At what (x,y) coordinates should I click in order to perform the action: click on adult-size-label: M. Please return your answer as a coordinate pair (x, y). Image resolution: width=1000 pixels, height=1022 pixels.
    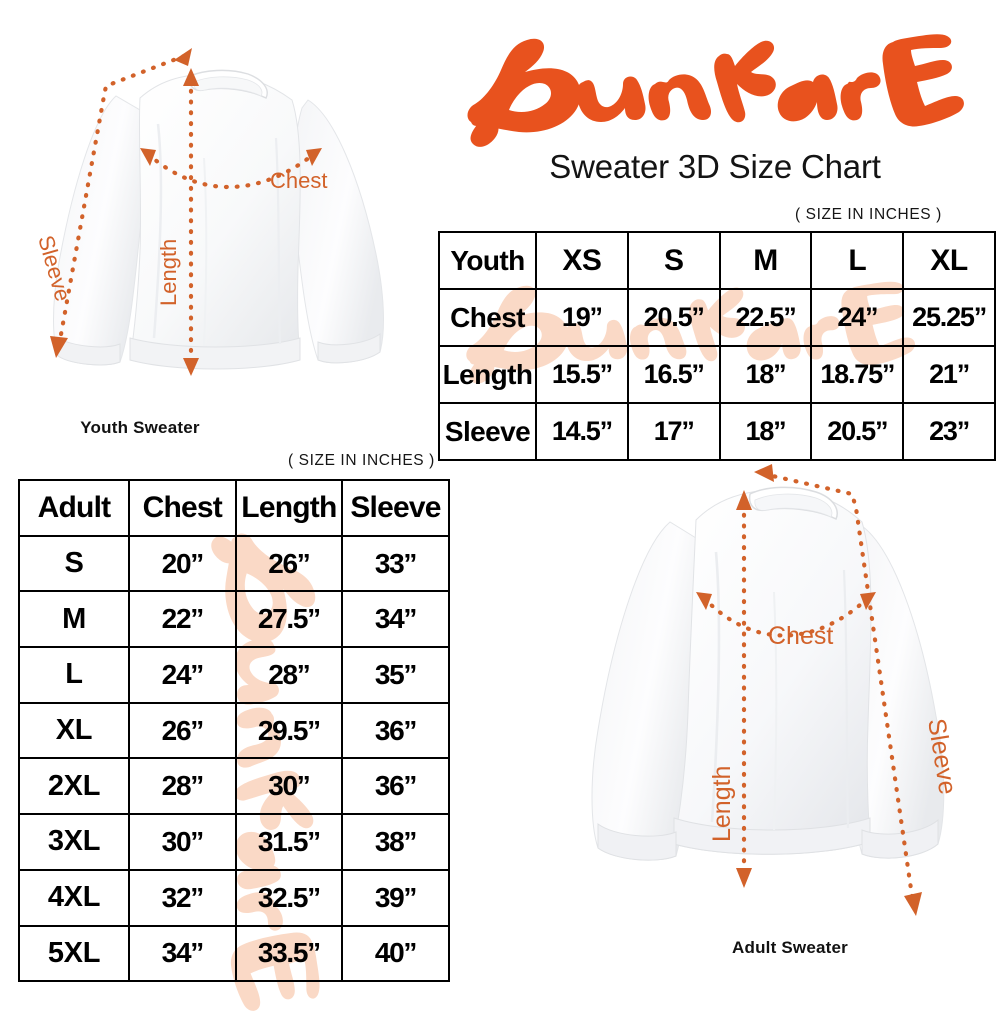
    Looking at the image, I should click on (74, 619).